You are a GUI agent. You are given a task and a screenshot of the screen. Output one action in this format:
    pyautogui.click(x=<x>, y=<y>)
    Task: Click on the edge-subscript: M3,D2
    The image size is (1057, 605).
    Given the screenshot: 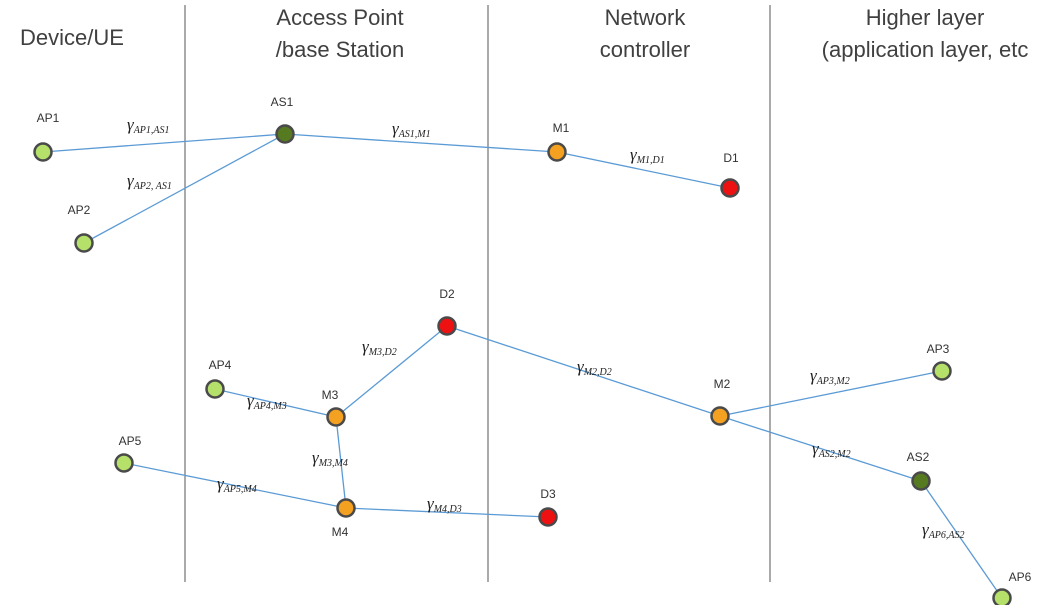 What is the action you would take?
    pyautogui.click(x=382, y=352)
    